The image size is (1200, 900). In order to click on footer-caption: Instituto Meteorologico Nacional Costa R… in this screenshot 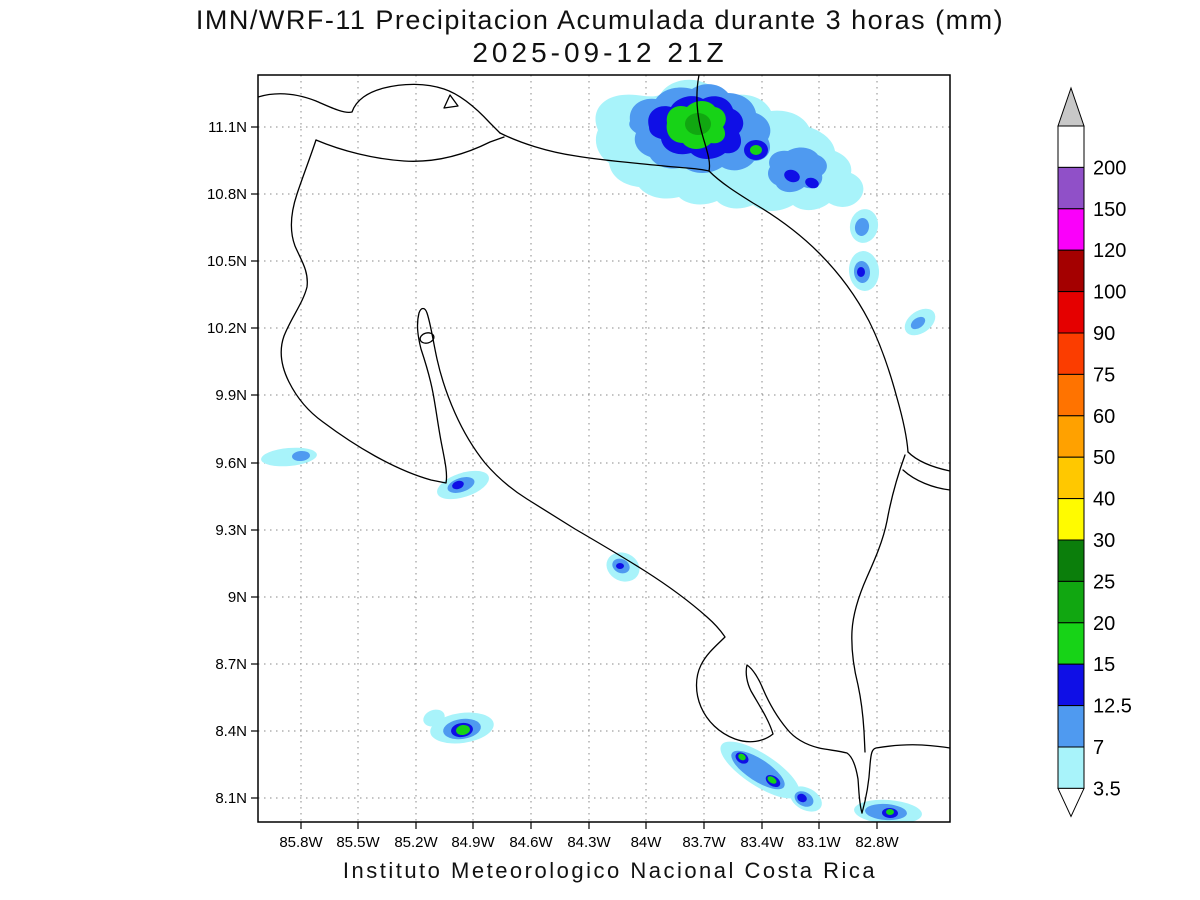, I will do `click(610, 870)`.